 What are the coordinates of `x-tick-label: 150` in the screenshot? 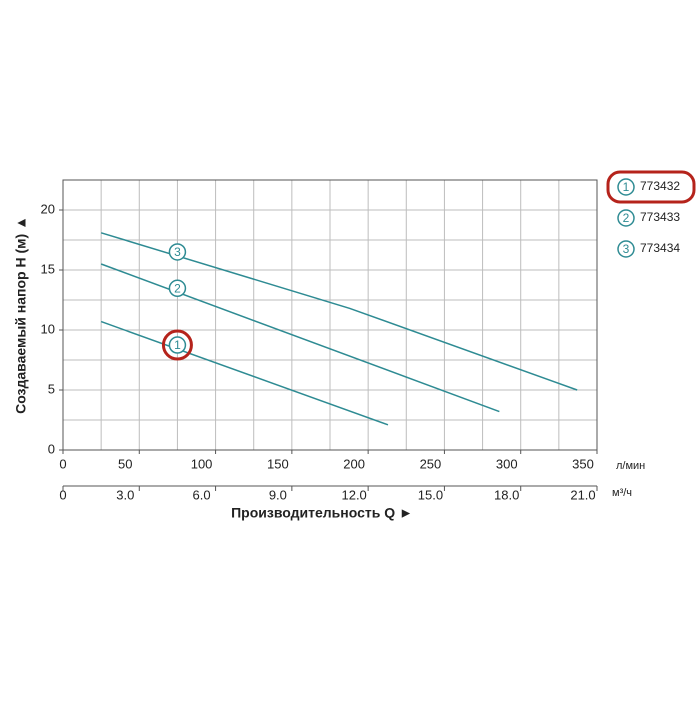 It's located at (278, 463).